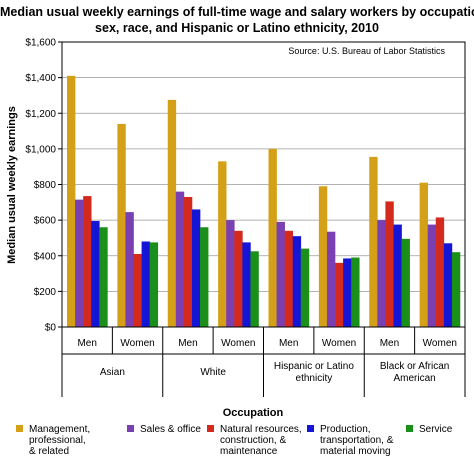 Image resolution: width=474 pixels, height=470 pixels. Describe the element at coordinates (366, 51) in the screenshot. I see `source-label: Source: U.S. Bureau of Labor Statistics` at that location.